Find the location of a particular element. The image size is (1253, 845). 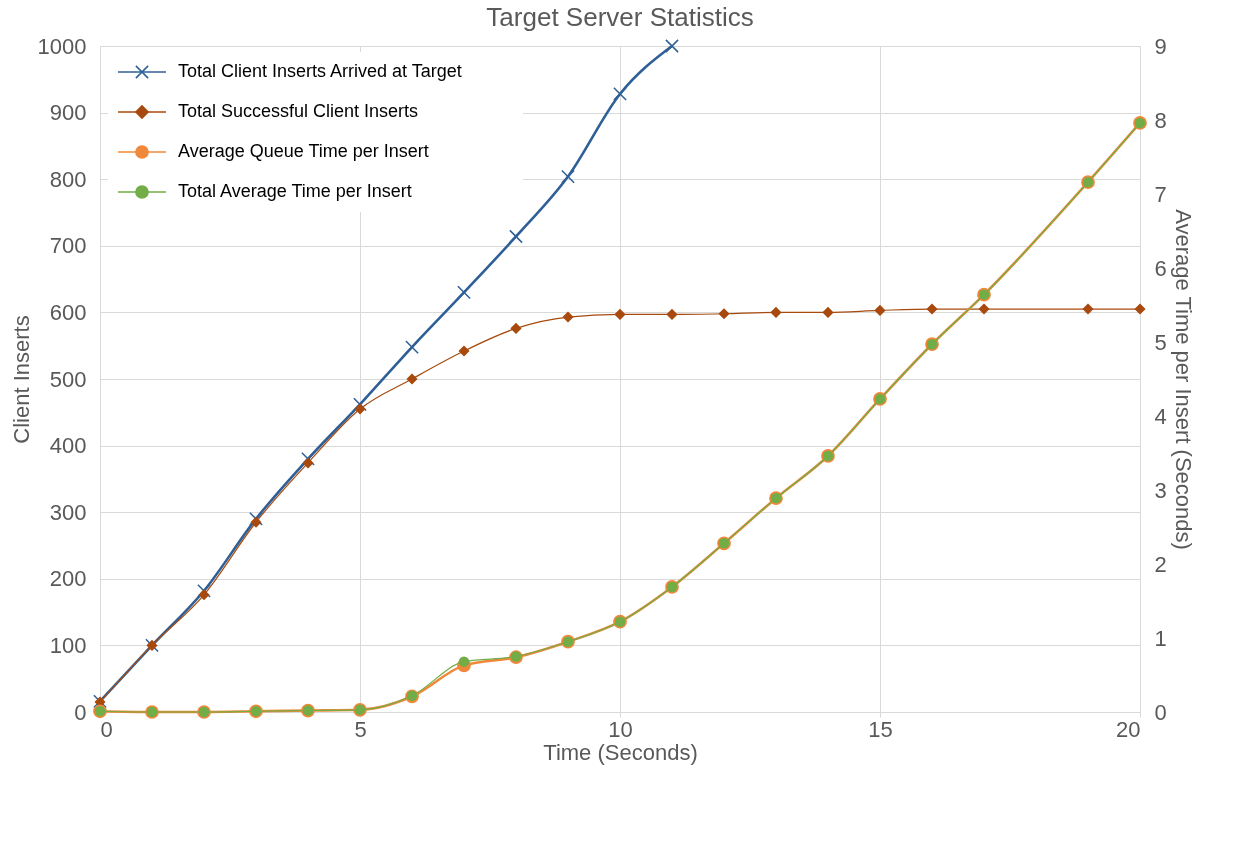

y2-tick-label: 2 is located at coordinates (1160, 564).